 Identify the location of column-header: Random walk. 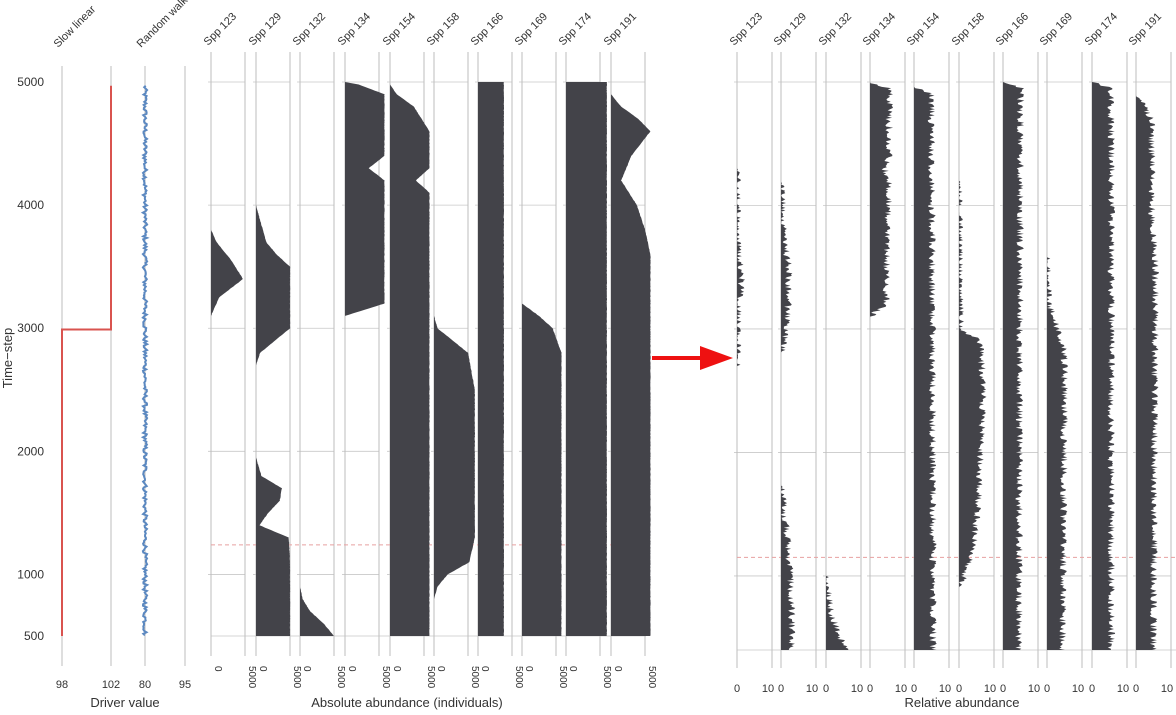
(163, 25).